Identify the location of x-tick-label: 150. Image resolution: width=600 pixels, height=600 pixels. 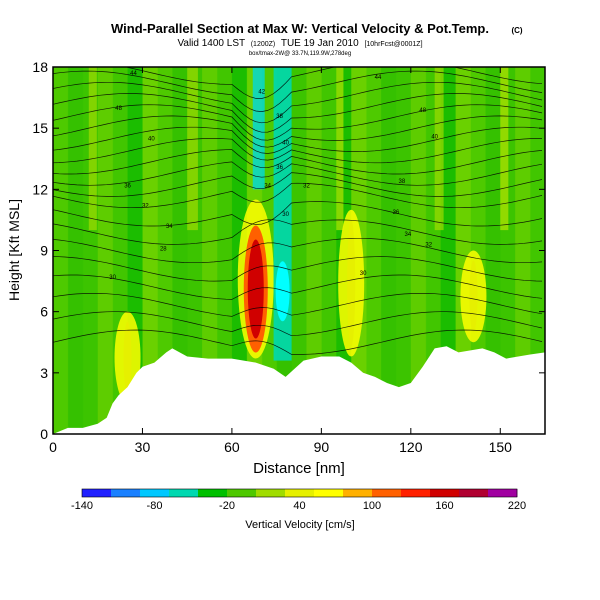
(501, 447).